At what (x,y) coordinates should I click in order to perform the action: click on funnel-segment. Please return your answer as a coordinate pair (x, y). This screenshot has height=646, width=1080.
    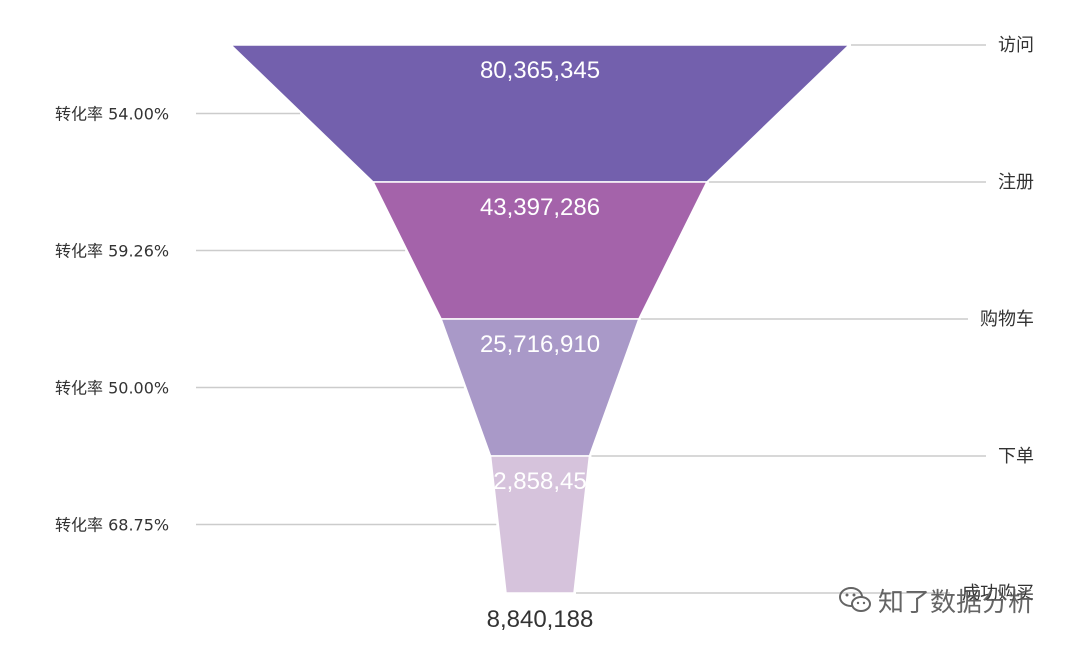
    Looking at the image, I should click on (540, 524).